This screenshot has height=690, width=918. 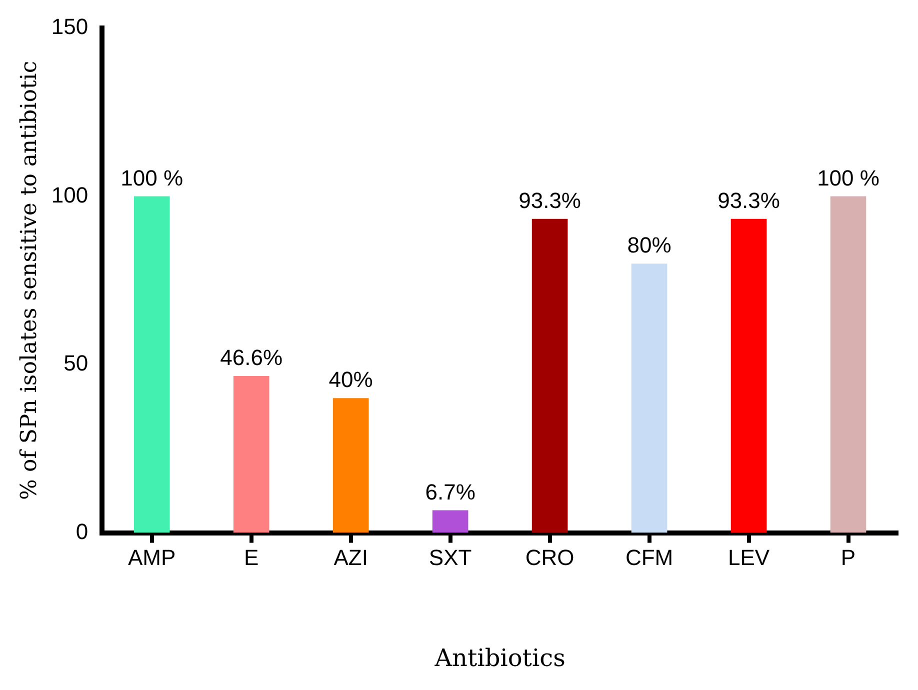 I want to click on data-label: 40%, so click(x=350, y=379).